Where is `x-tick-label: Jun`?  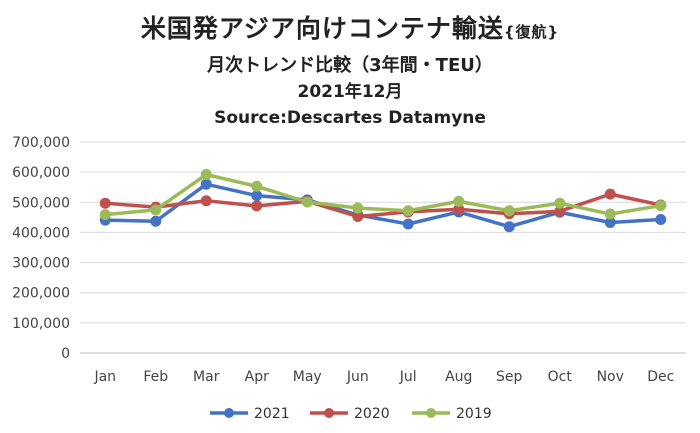
x-tick-label: Jun is located at coordinates (357, 377).